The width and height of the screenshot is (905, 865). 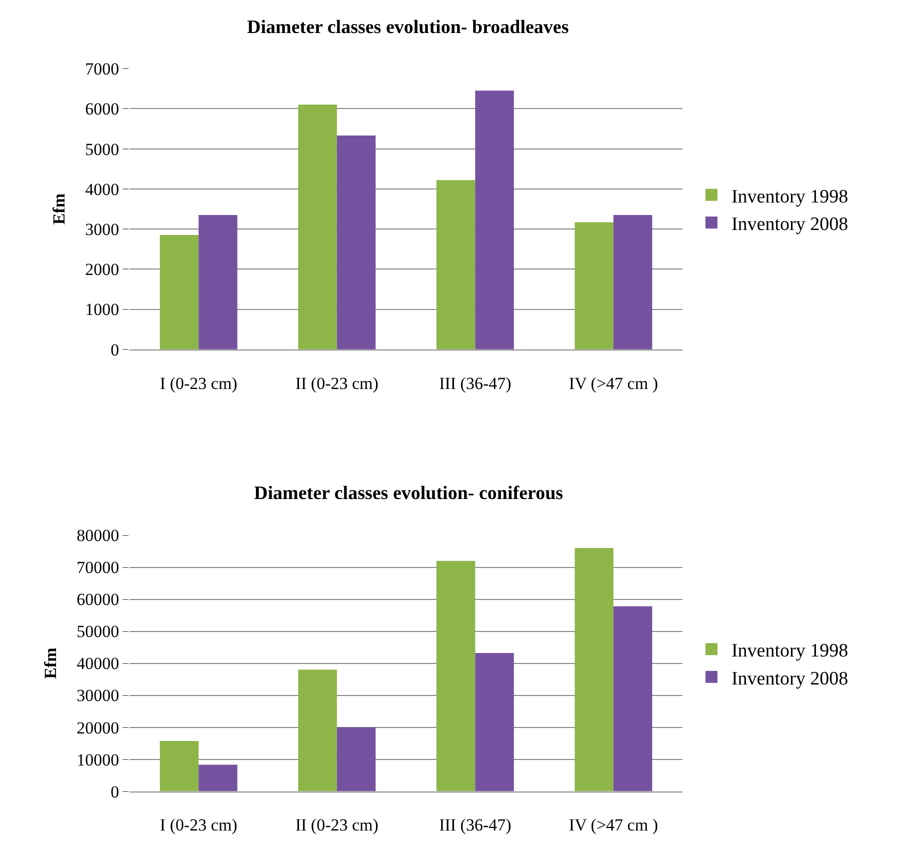 I want to click on y-tick-label: 80000, so click(x=98, y=536).